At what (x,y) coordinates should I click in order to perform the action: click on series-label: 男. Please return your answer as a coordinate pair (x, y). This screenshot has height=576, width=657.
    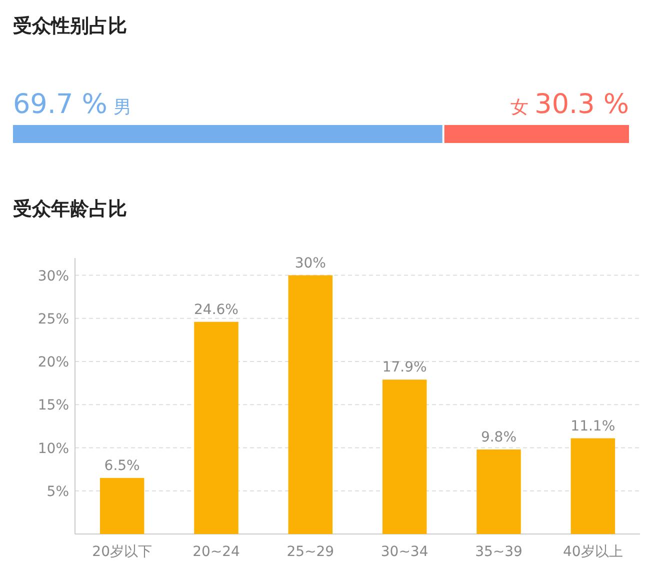
    Looking at the image, I should click on (122, 107).